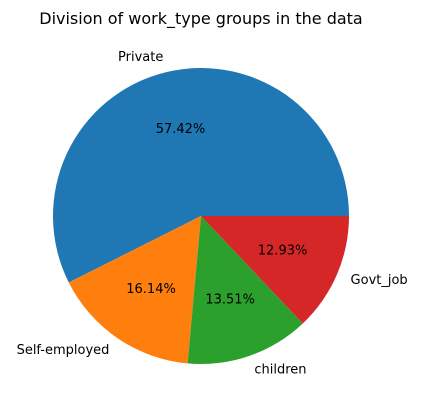  Describe the element at coordinates (151, 289) in the screenshot. I see `pie-percent-self-employed: 16.14%` at that location.